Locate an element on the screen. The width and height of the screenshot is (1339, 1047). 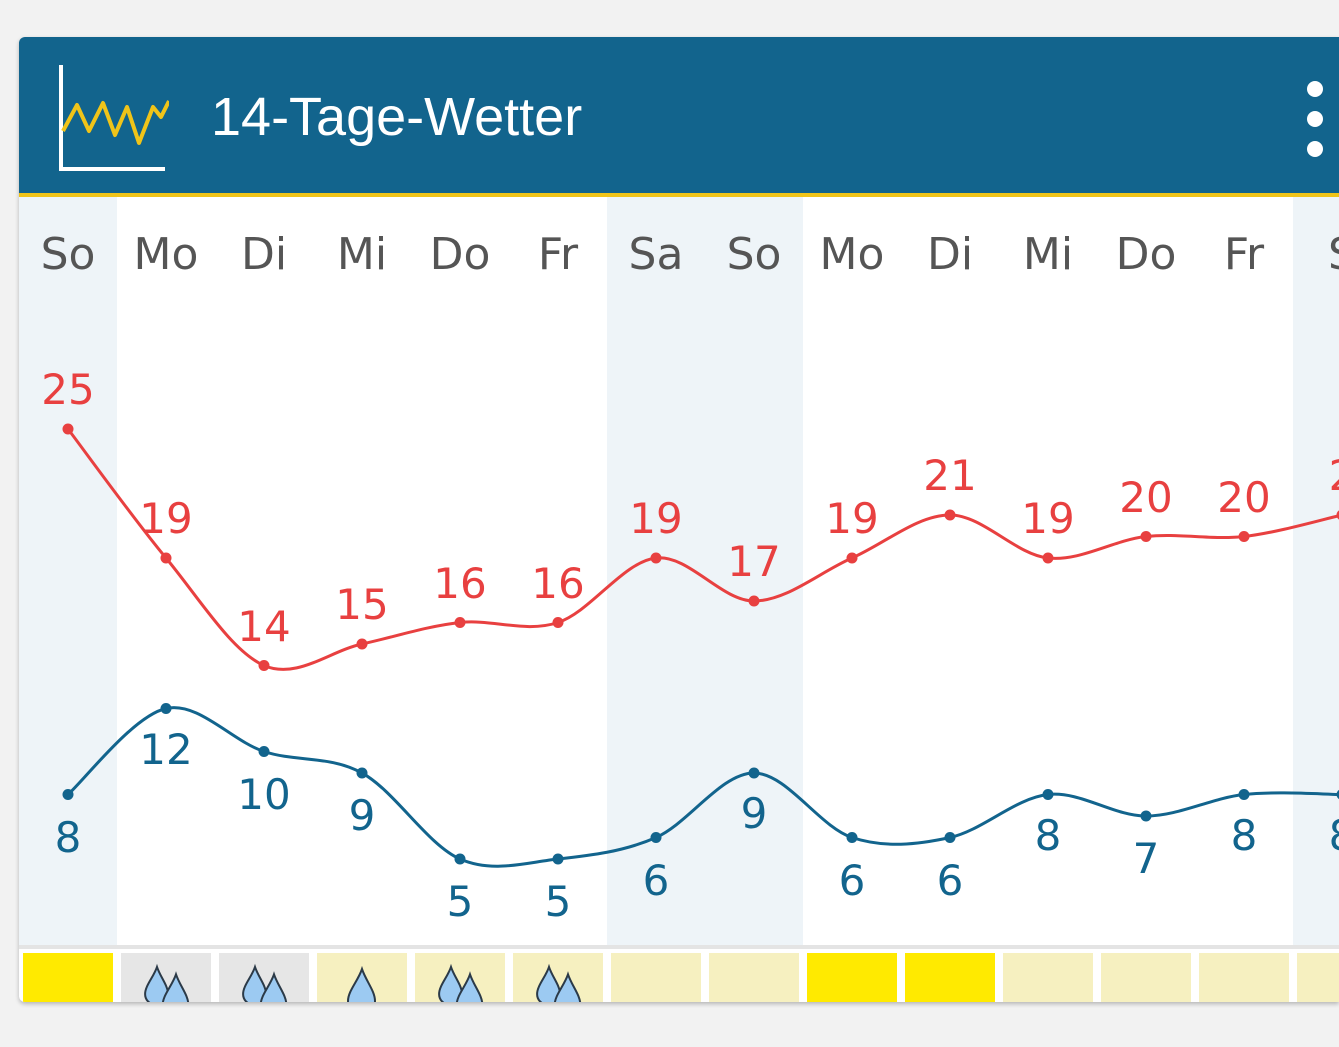
max-temp-label: 21 is located at coordinates (950, 475).